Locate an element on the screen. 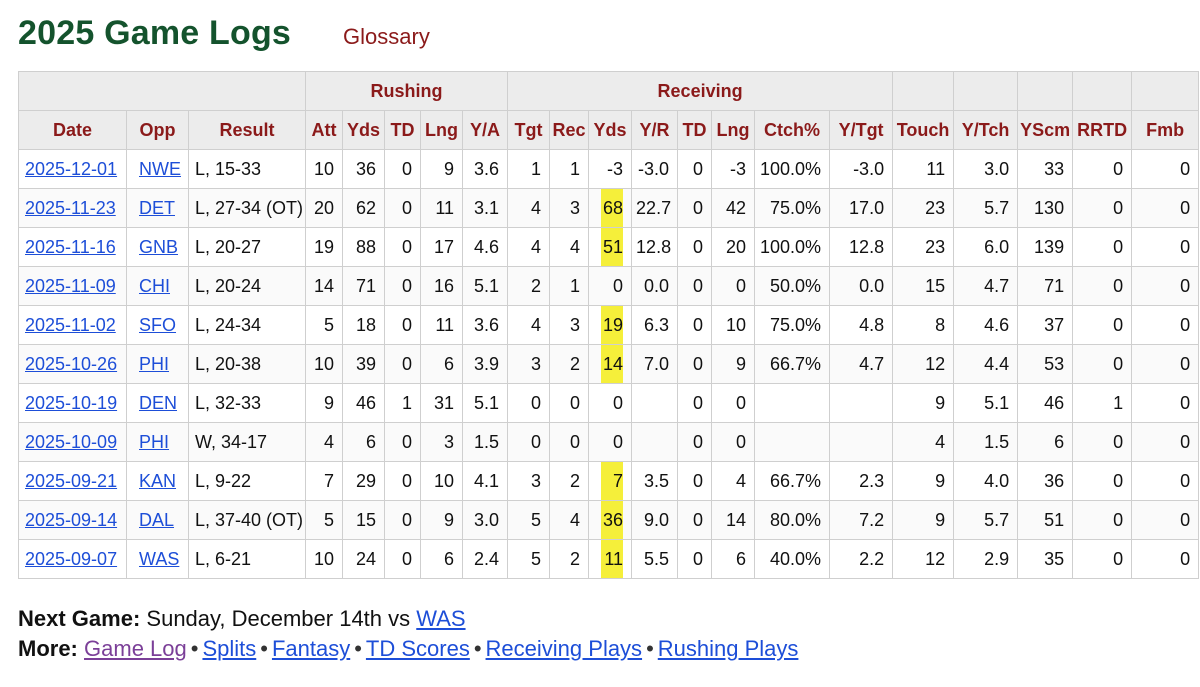 The height and width of the screenshot is (687, 1200). cell-rec-lng: 4 is located at coordinates (733, 481).